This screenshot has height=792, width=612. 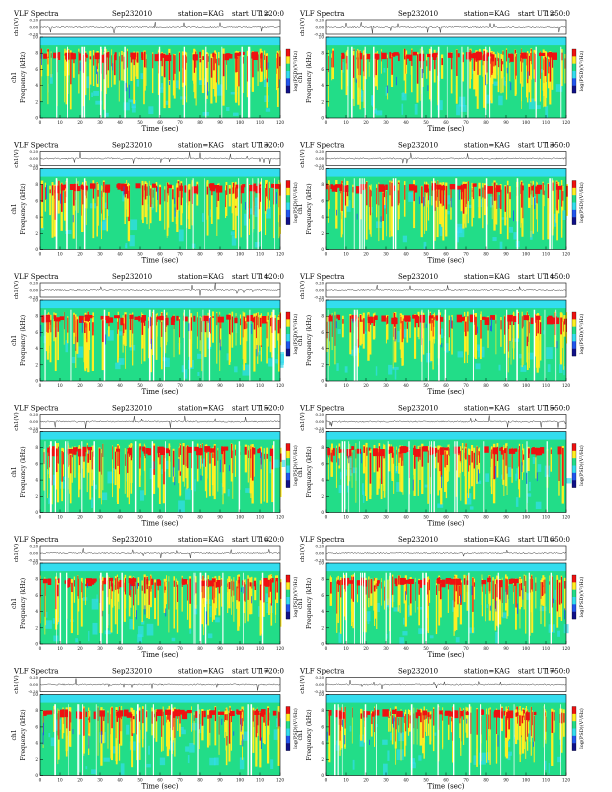 I want to click on ch1-tick-label: 0.00, so click(x=34, y=421).